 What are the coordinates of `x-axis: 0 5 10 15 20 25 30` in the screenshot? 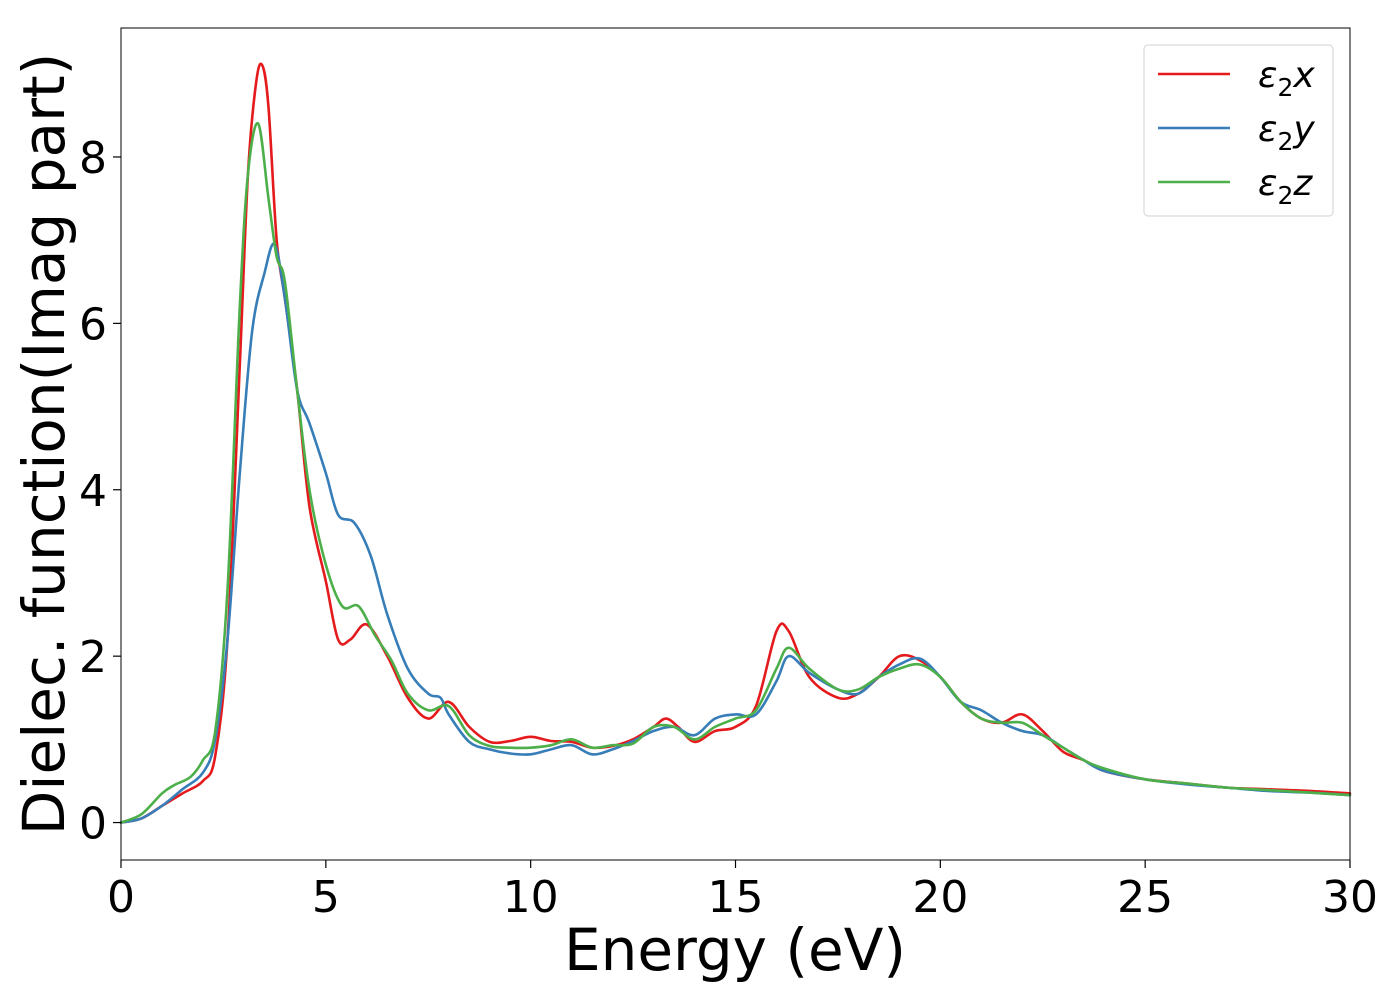 It's located at (742, 891).